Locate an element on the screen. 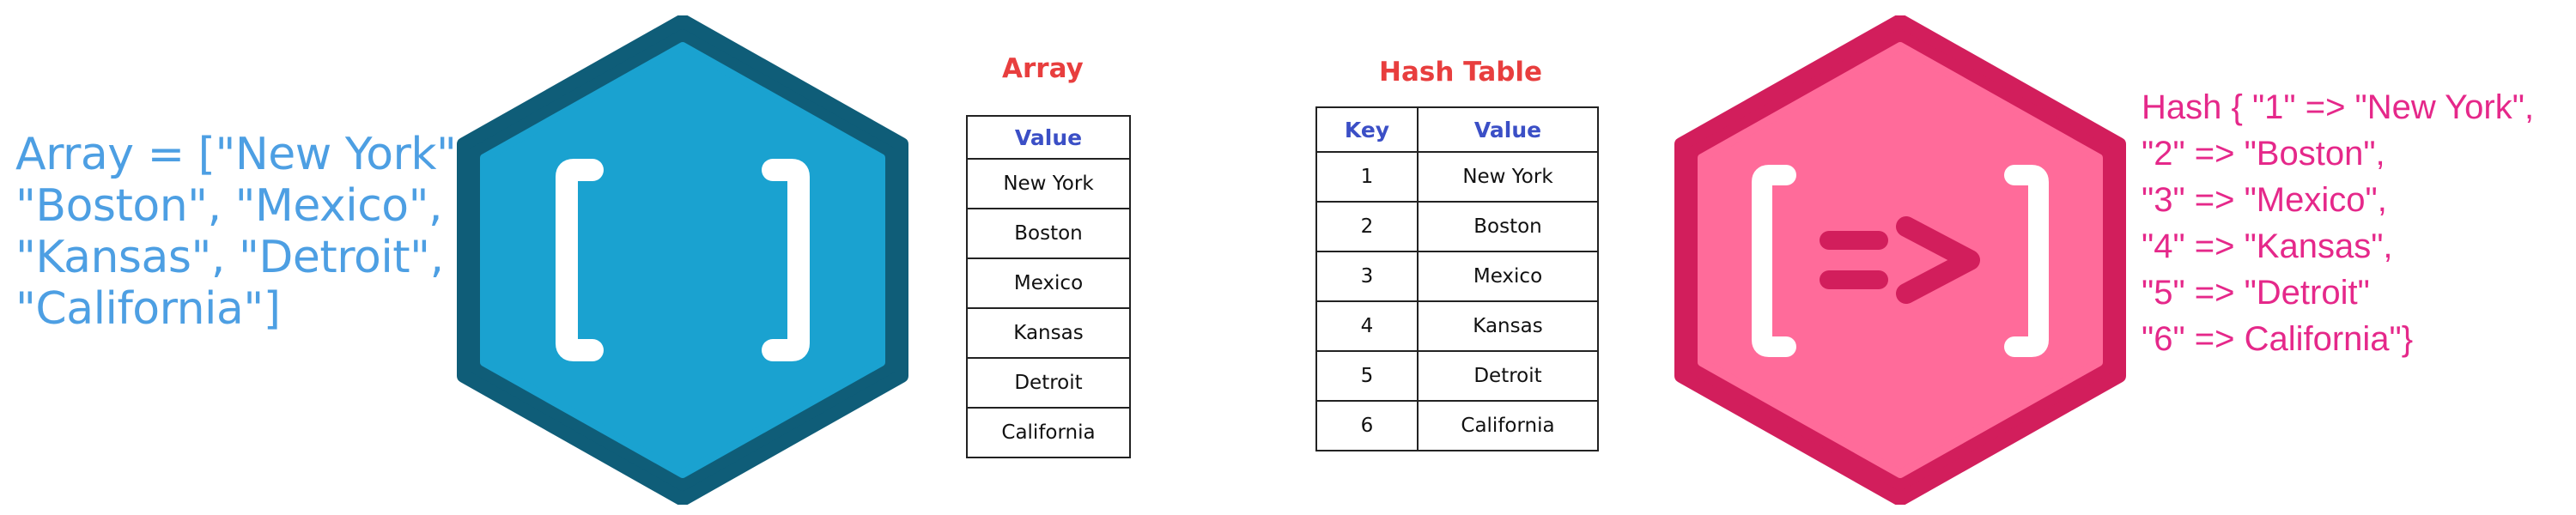 This screenshot has height=515, width=2576. hash-value-cell: Mexico is located at coordinates (1508, 276).